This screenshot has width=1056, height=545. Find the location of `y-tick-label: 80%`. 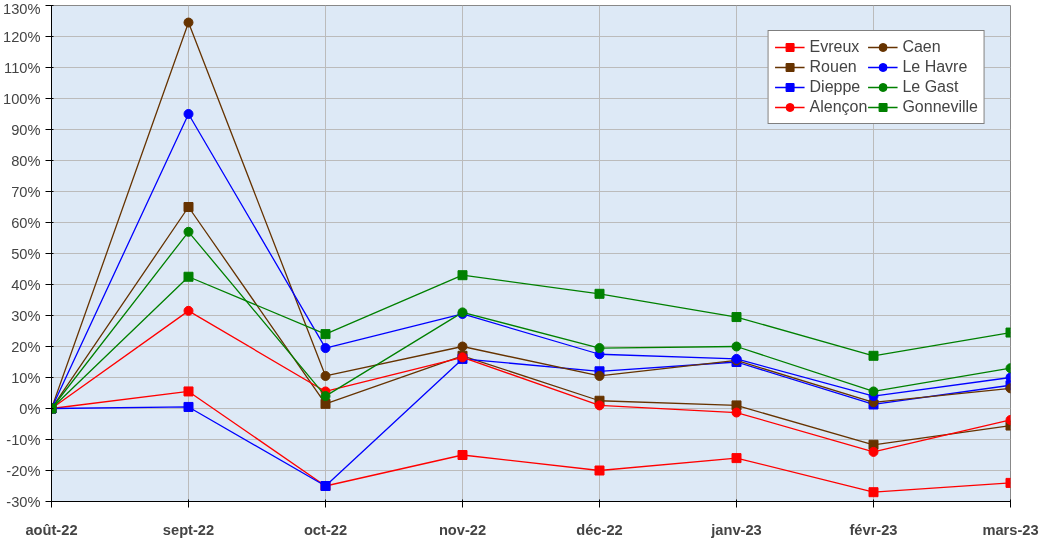

y-tick-label: 80% is located at coordinates (26, 160).